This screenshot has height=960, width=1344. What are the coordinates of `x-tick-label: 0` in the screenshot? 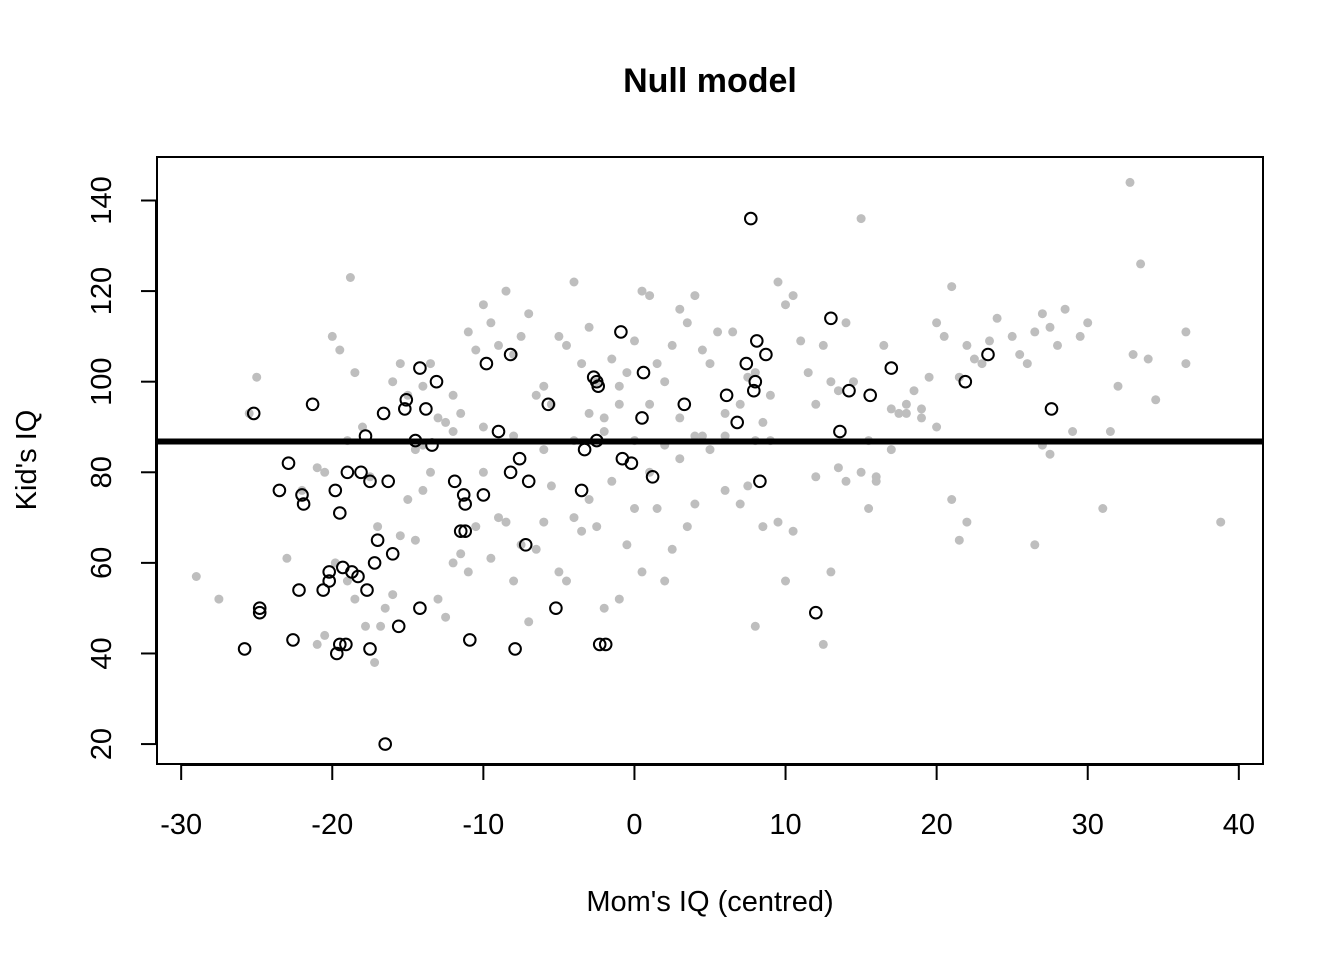 It's located at (634, 825).